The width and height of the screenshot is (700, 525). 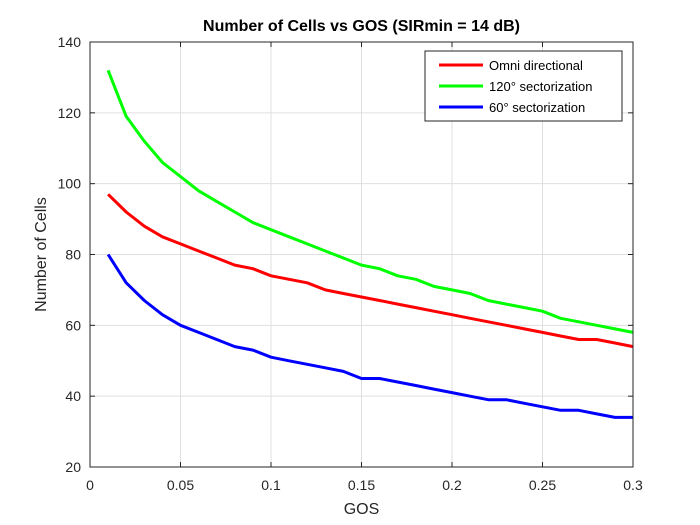 What do you see at coordinates (542, 485) in the screenshot?
I see `x-tick-label: 0.25` at bounding box center [542, 485].